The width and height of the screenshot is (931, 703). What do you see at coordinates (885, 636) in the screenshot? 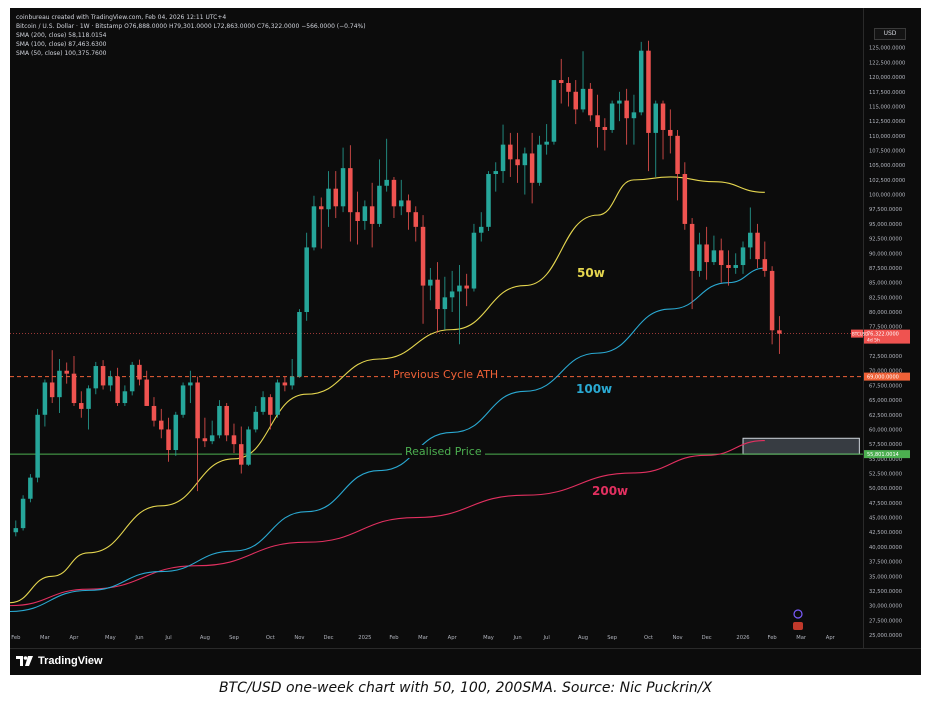
I see `price-tick-label: 25,000.0000` at bounding box center [885, 636].